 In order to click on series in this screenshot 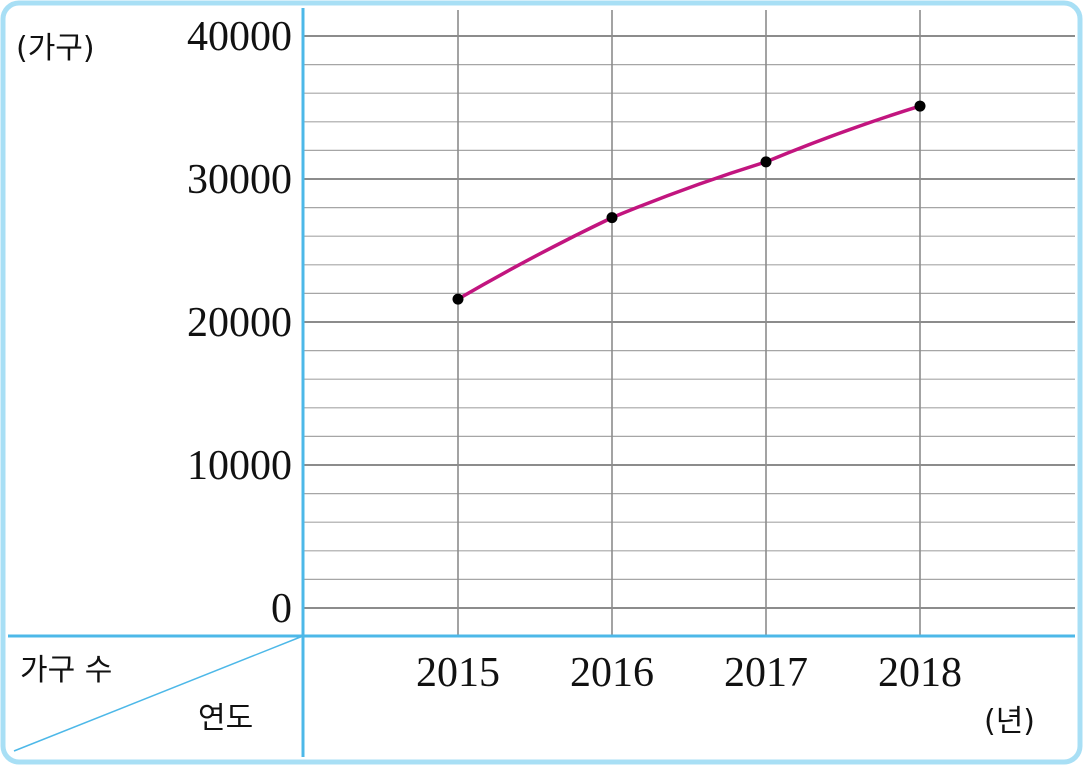, I will do `click(689, 202)`.